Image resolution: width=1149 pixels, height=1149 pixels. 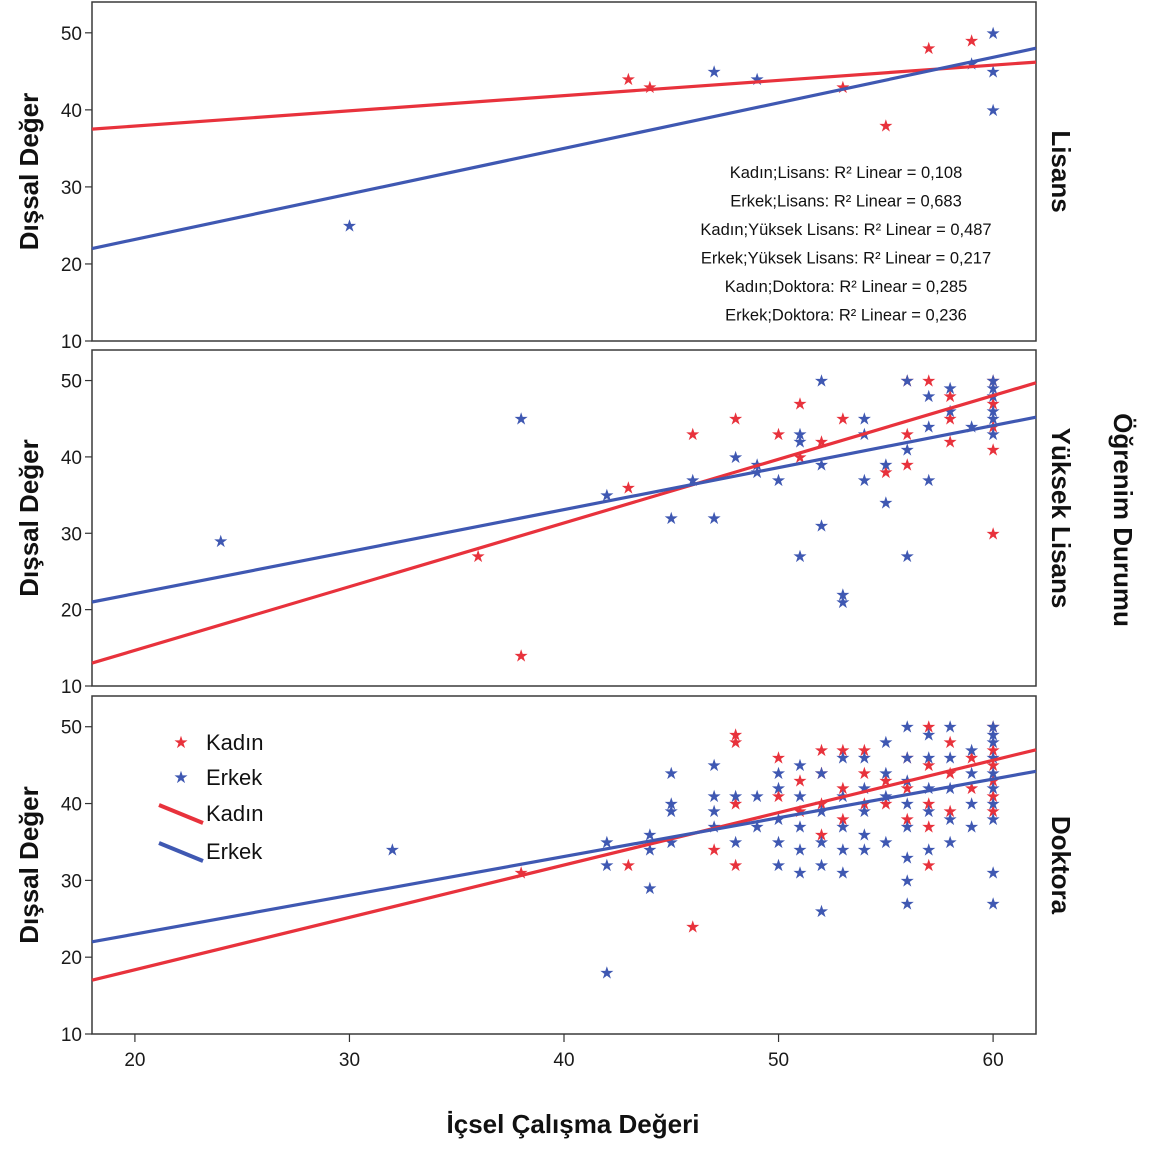 I want to click on x-tick-label: 60, so click(x=993, y=1060).